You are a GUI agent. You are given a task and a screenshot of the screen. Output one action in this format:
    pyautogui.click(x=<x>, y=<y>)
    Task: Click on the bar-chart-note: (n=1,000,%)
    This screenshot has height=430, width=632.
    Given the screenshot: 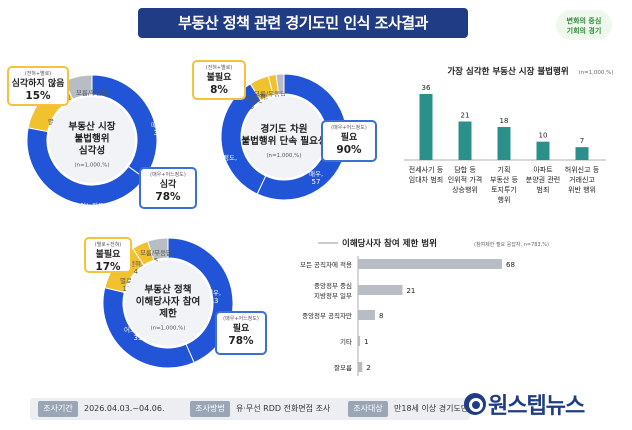 What is the action you would take?
    pyautogui.click(x=595, y=73)
    